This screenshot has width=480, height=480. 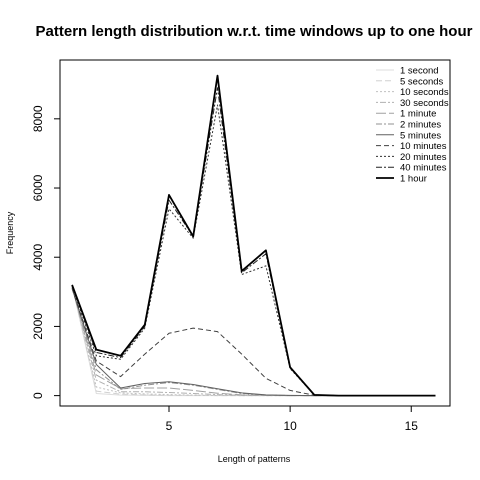 I want to click on legend-label: 20 minutes, so click(x=423, y=157).